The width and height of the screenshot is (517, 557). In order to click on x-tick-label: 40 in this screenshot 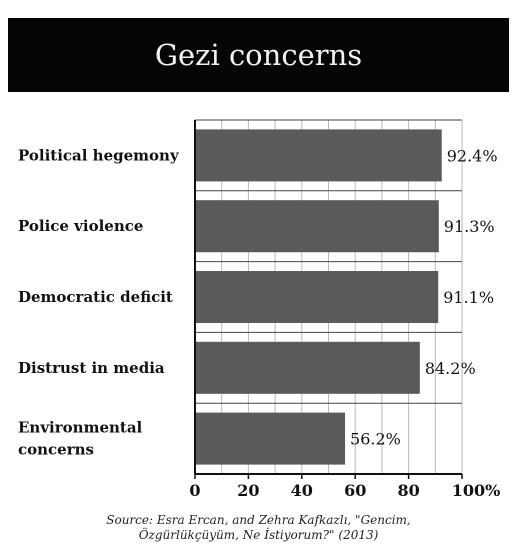, I will do `click(302, 490)`.